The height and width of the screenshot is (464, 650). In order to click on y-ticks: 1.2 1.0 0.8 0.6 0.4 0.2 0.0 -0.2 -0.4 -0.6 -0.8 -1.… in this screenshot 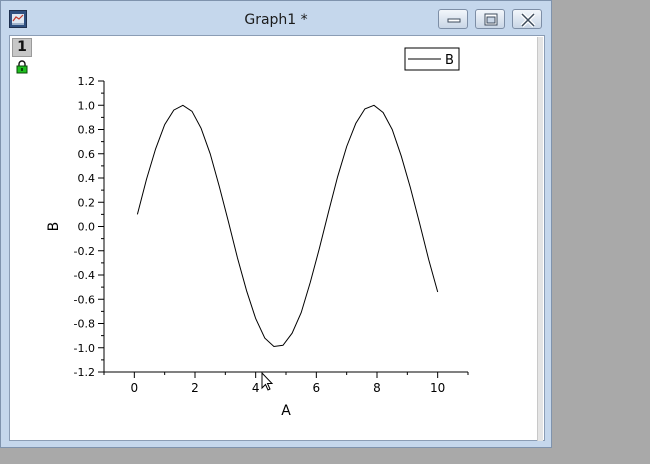, I will do `click(89, 227)`.